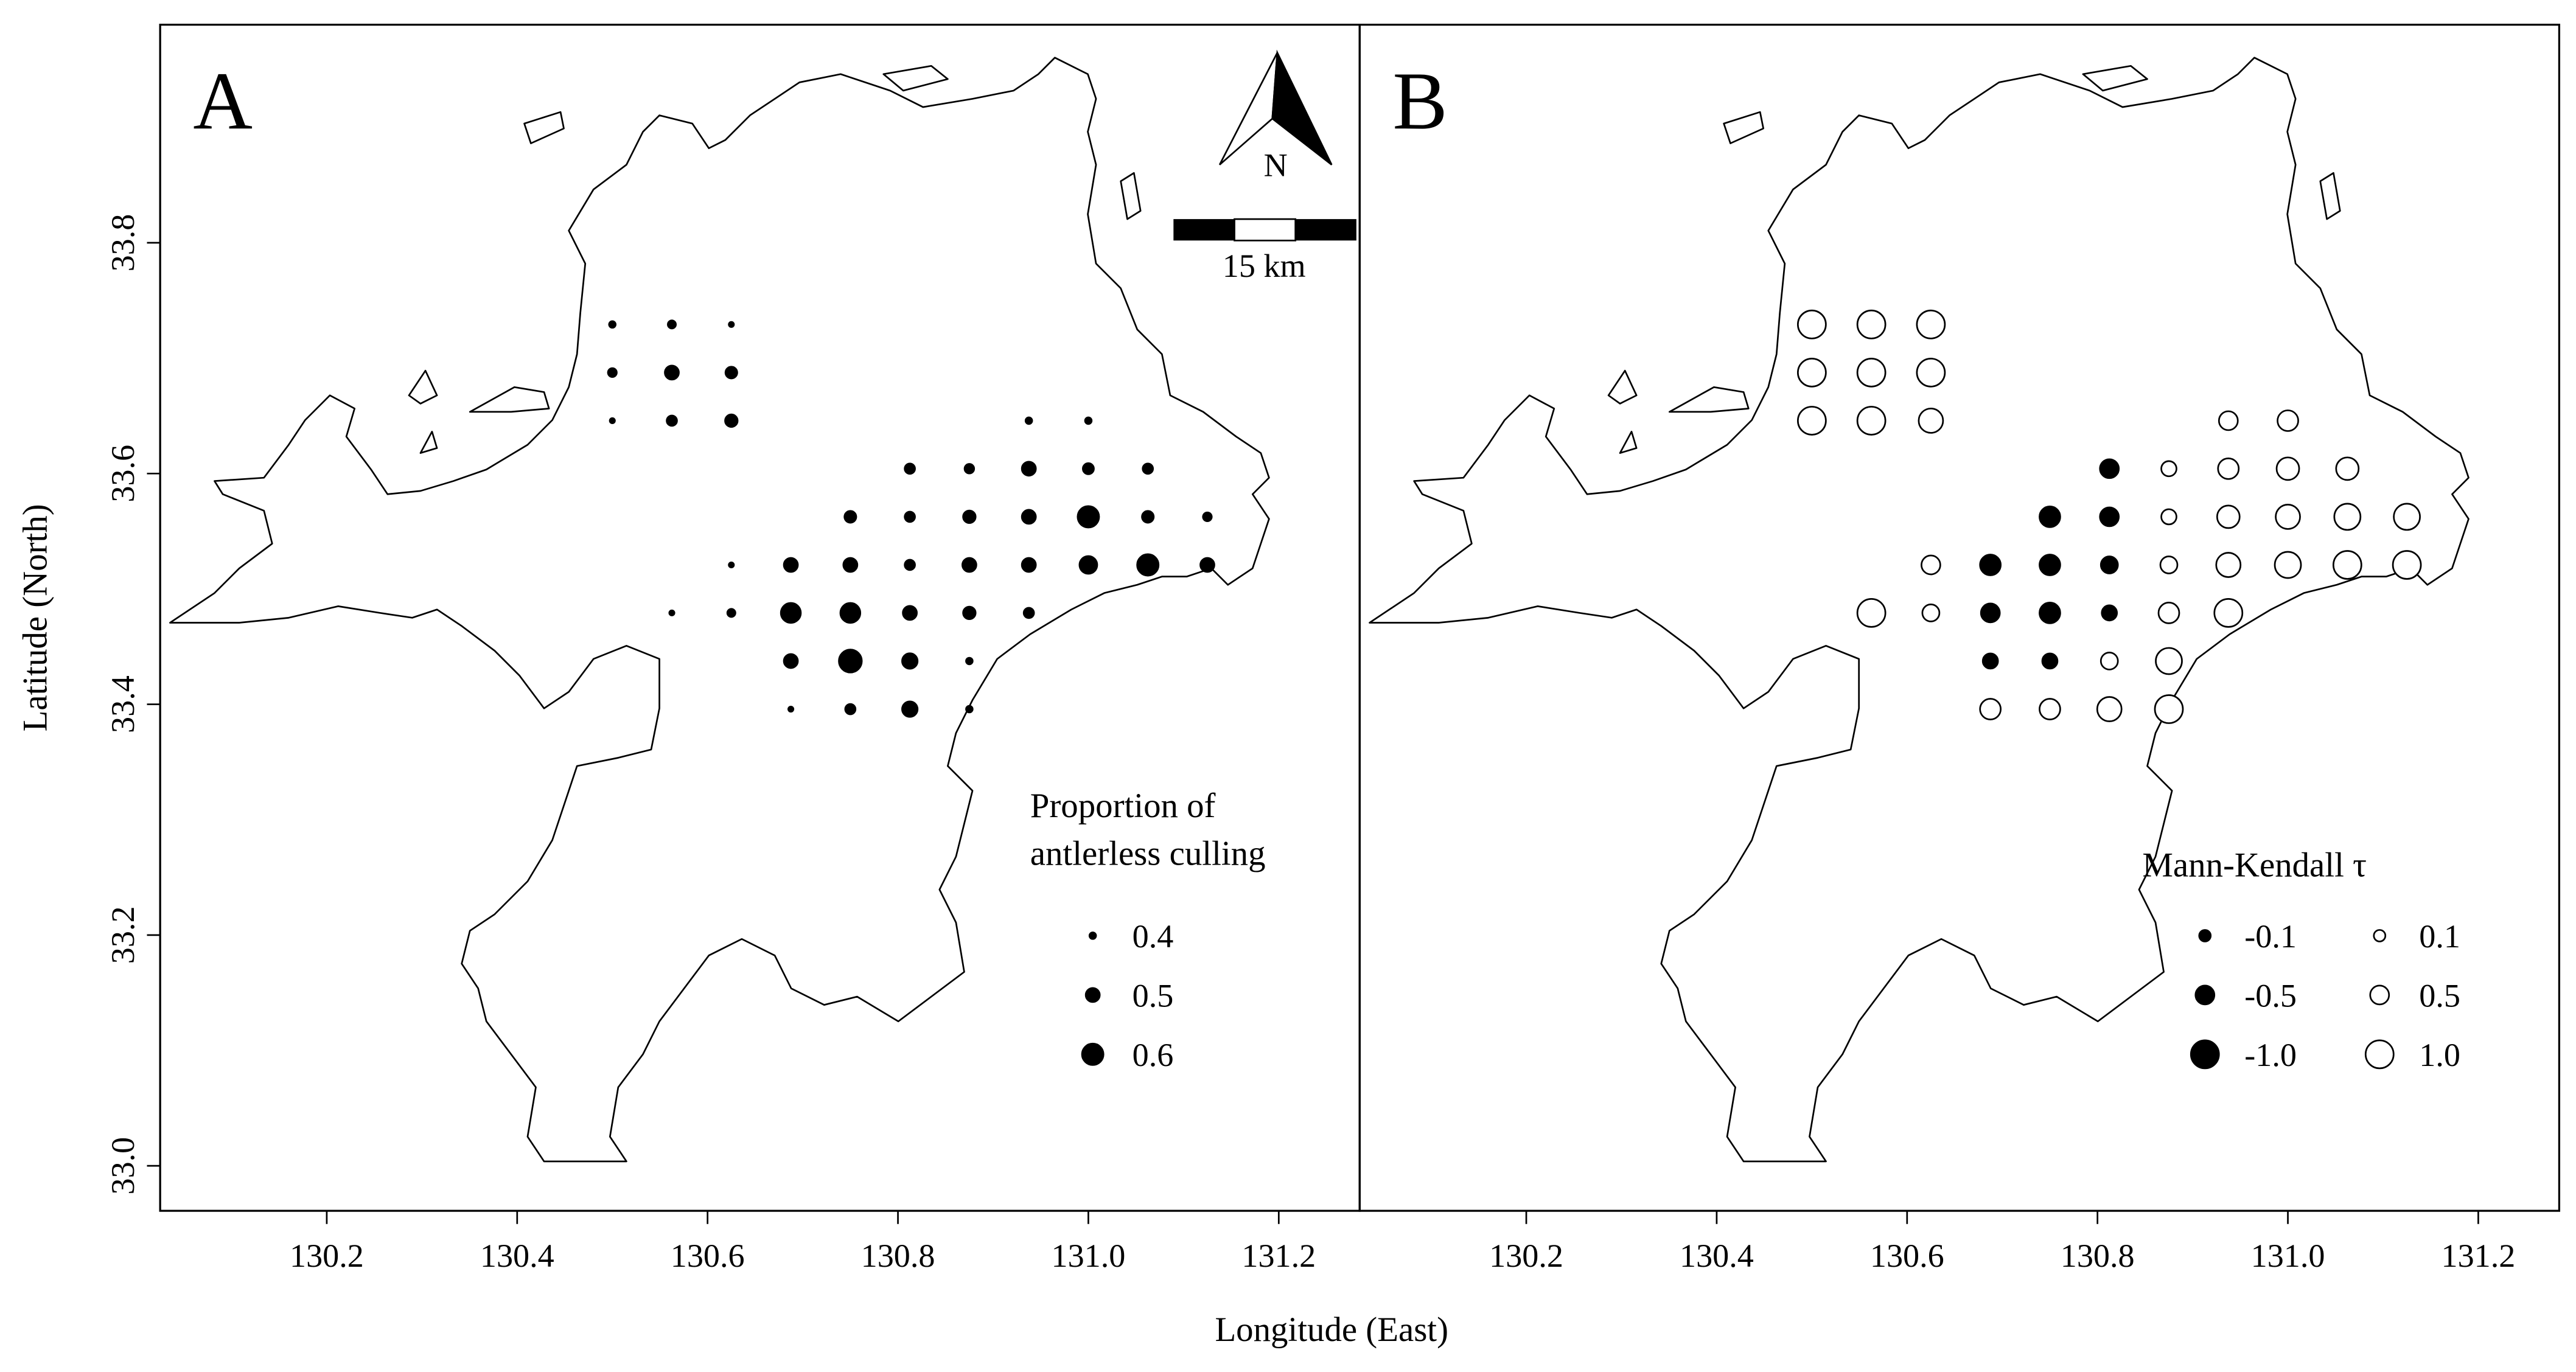 Image resolution: width=2576 pixels, height=1372 pixels. I want to click on scale-bar, so click(1264, 230).